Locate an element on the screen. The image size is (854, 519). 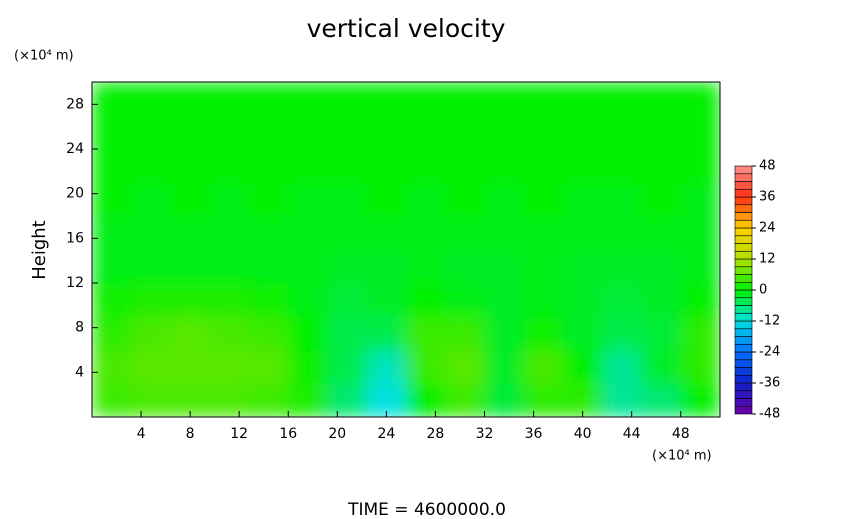
x-tick-label: 20 is located at coordinates (337, 434).